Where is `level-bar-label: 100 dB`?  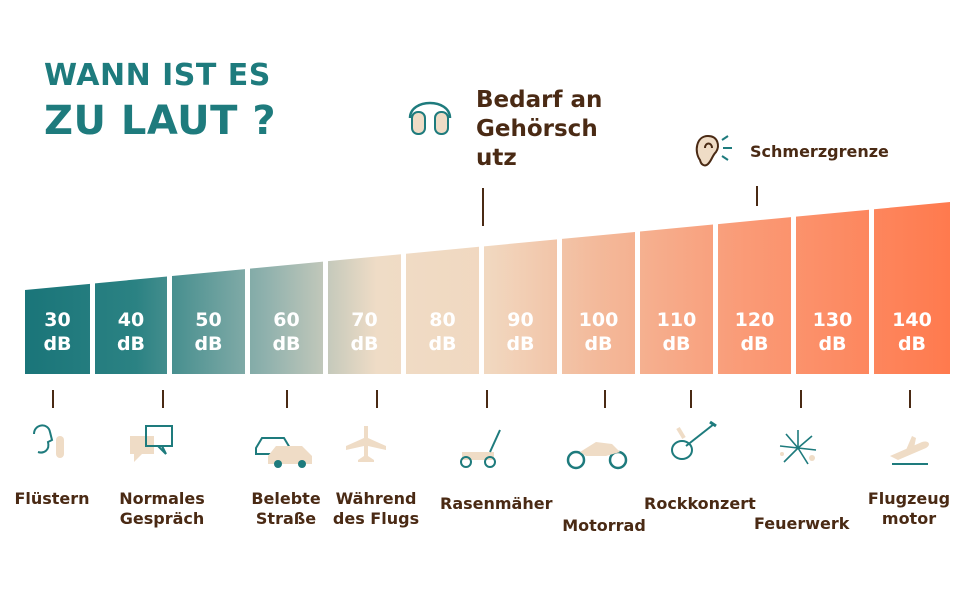
level-bar-label: 100 dB is located at coordinates (599, 332).